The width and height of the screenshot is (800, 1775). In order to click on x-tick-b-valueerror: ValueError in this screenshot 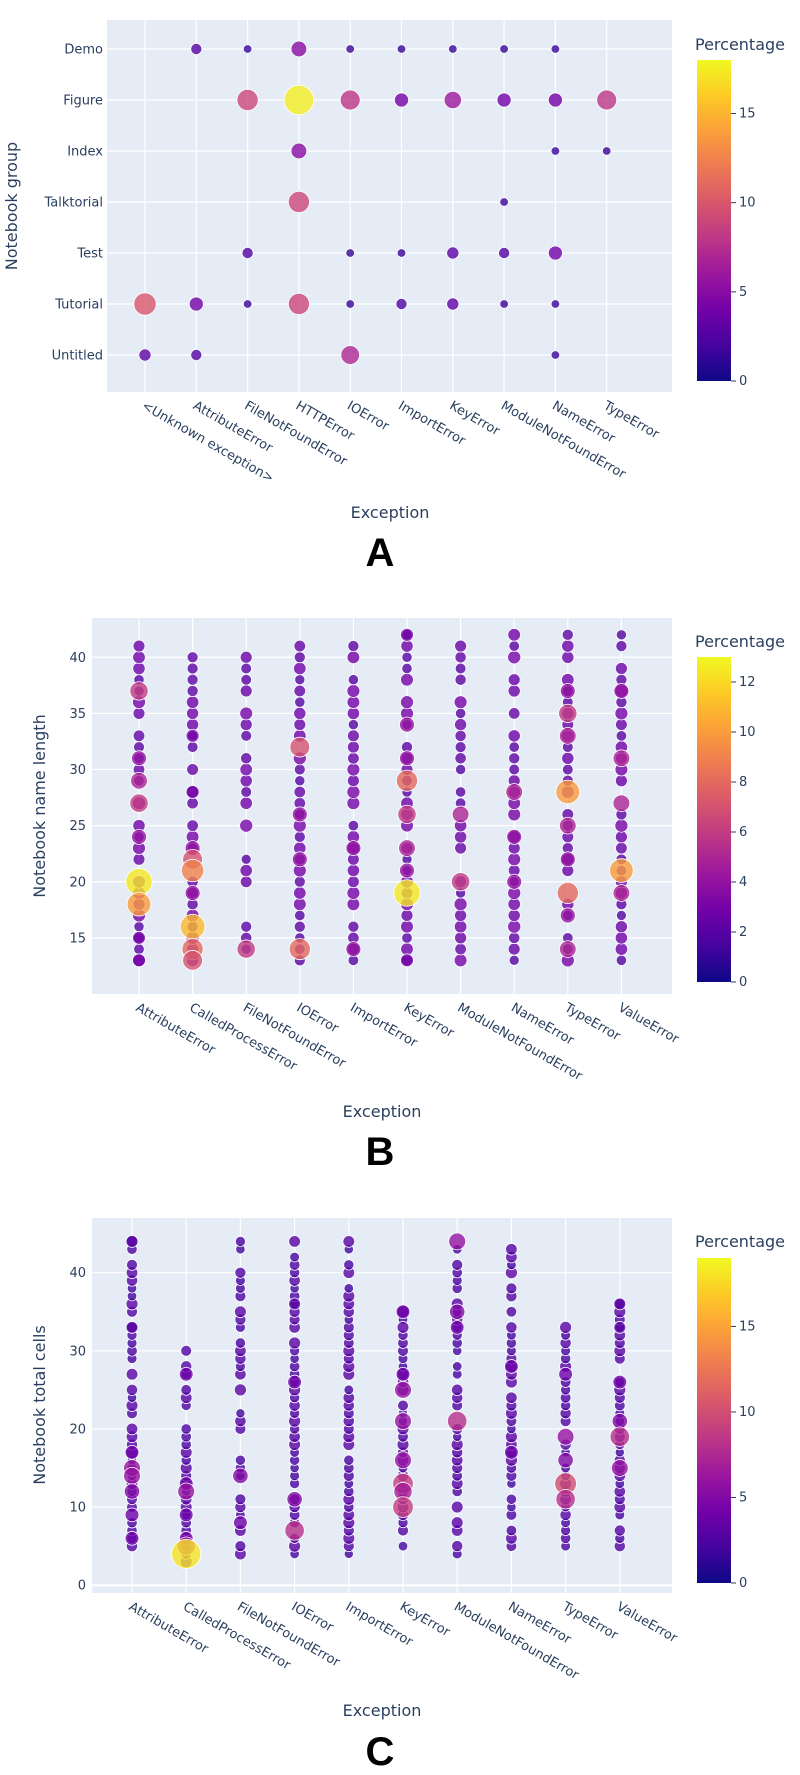, I will do `click(648, 1023)`.